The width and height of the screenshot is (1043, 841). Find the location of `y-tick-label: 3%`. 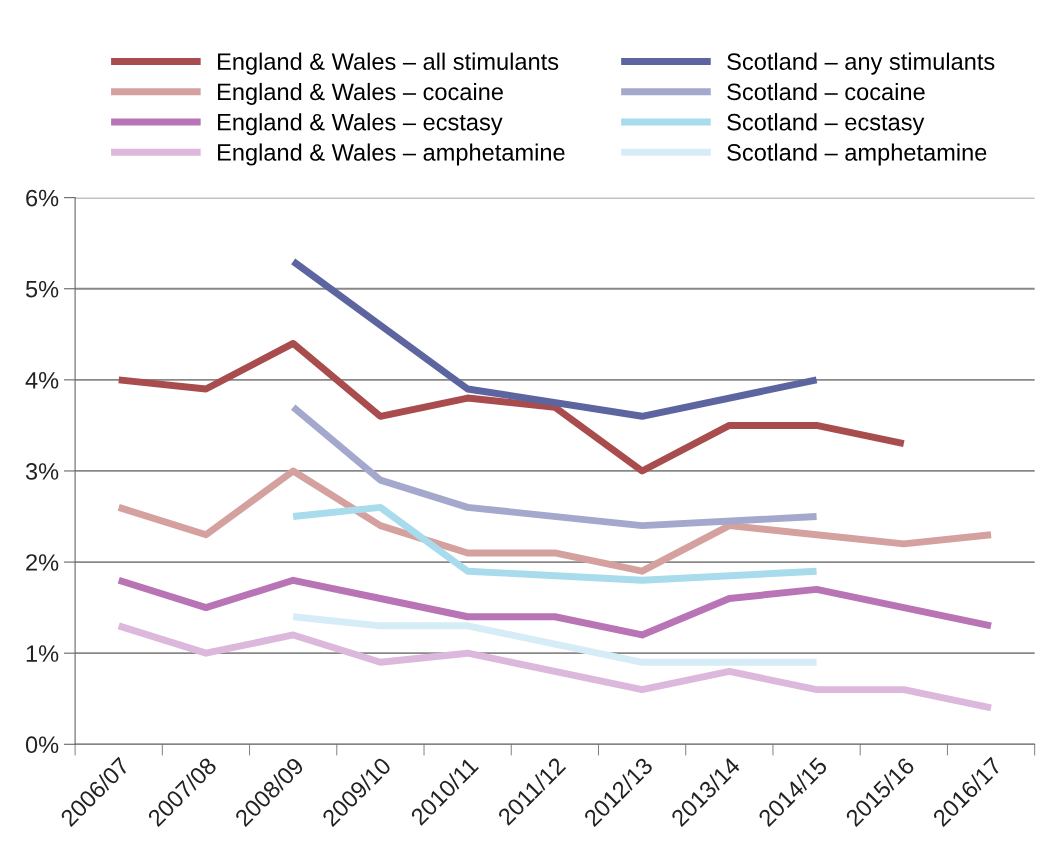

y-tick-label: 3% is located at coordinates (42, 471).